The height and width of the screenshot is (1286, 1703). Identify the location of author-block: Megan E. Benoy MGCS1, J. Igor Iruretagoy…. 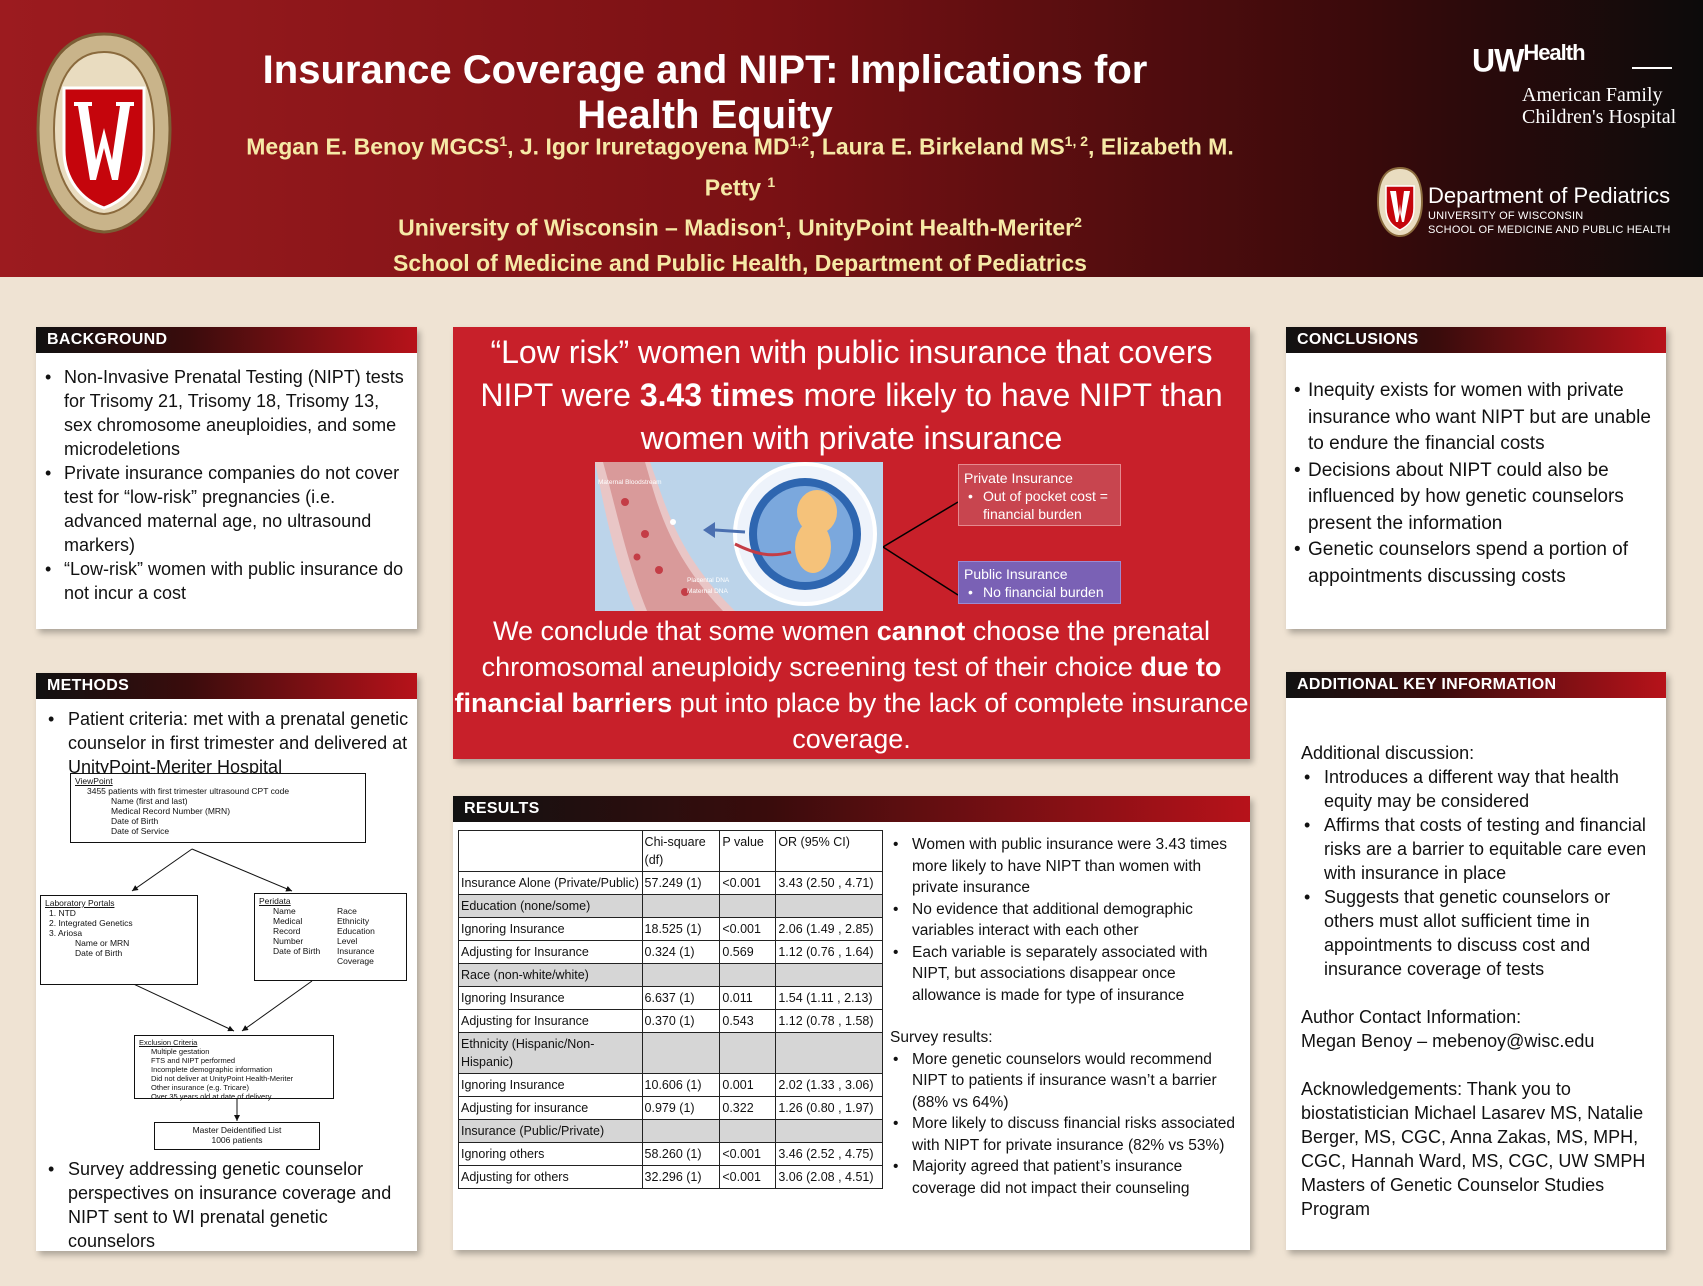
(740, 202).